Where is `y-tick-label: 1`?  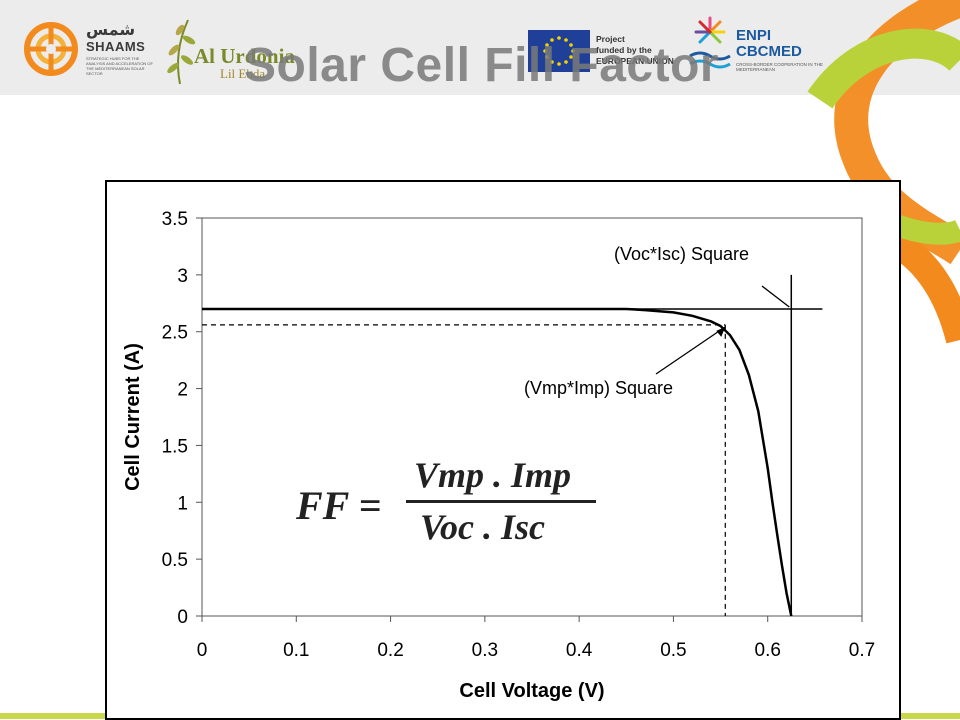 y-tick-label: 1 is located at coordinates (182, 503).